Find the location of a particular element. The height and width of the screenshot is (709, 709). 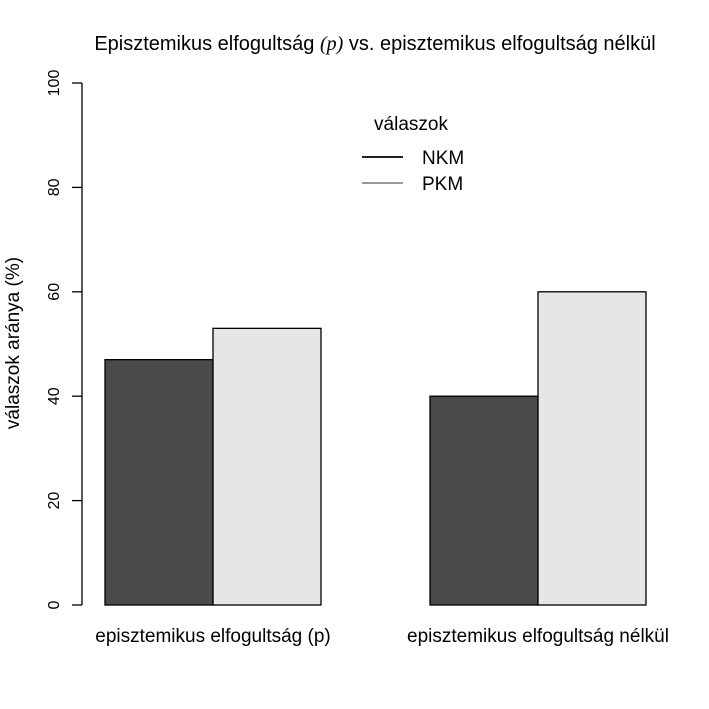

legend-label-nkm: NKM is located at coordinates (443, 158).